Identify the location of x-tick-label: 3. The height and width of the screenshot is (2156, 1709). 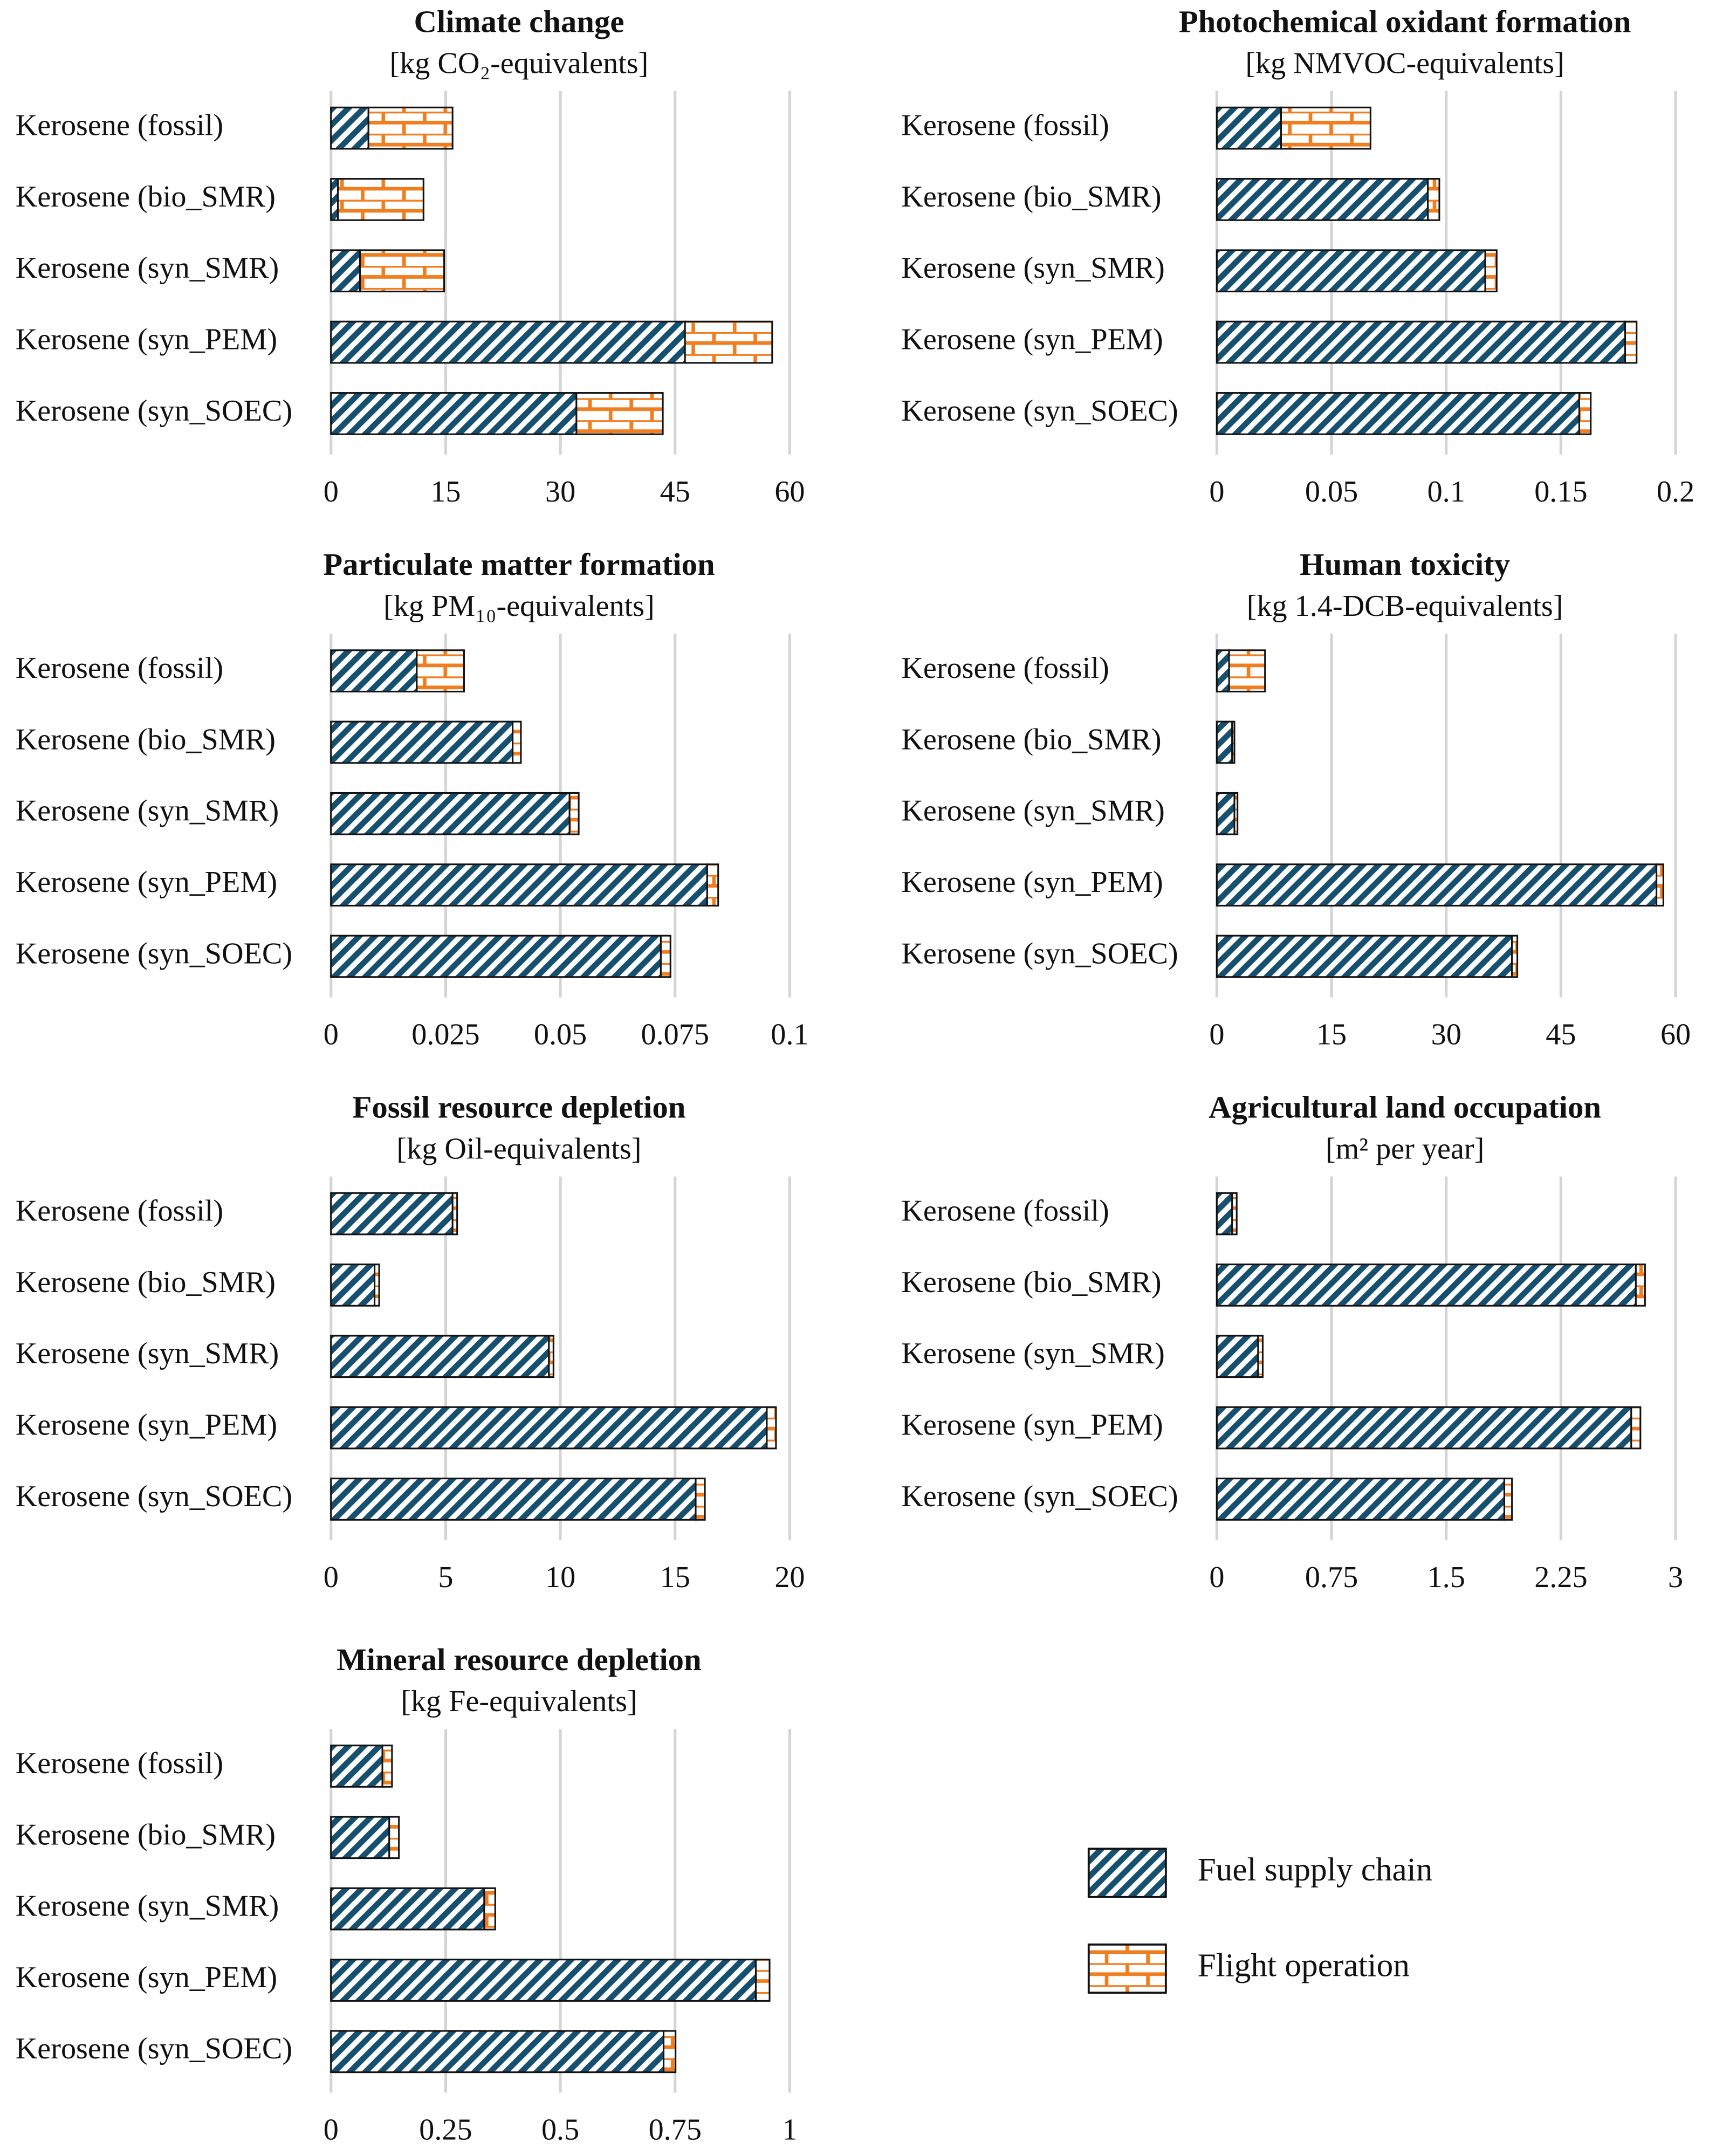
(1676, 1578).